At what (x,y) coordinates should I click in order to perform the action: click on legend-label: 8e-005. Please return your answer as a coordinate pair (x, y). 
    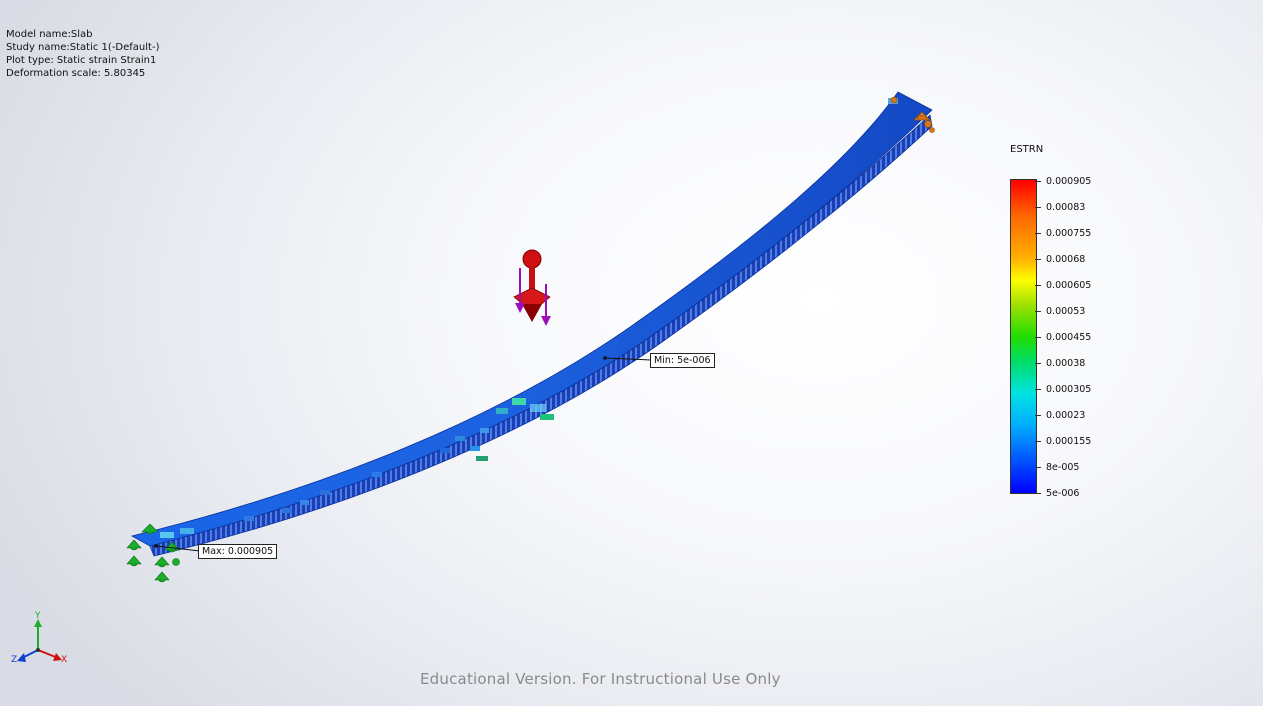
    Looking at the image, I should click on (1063, 467).